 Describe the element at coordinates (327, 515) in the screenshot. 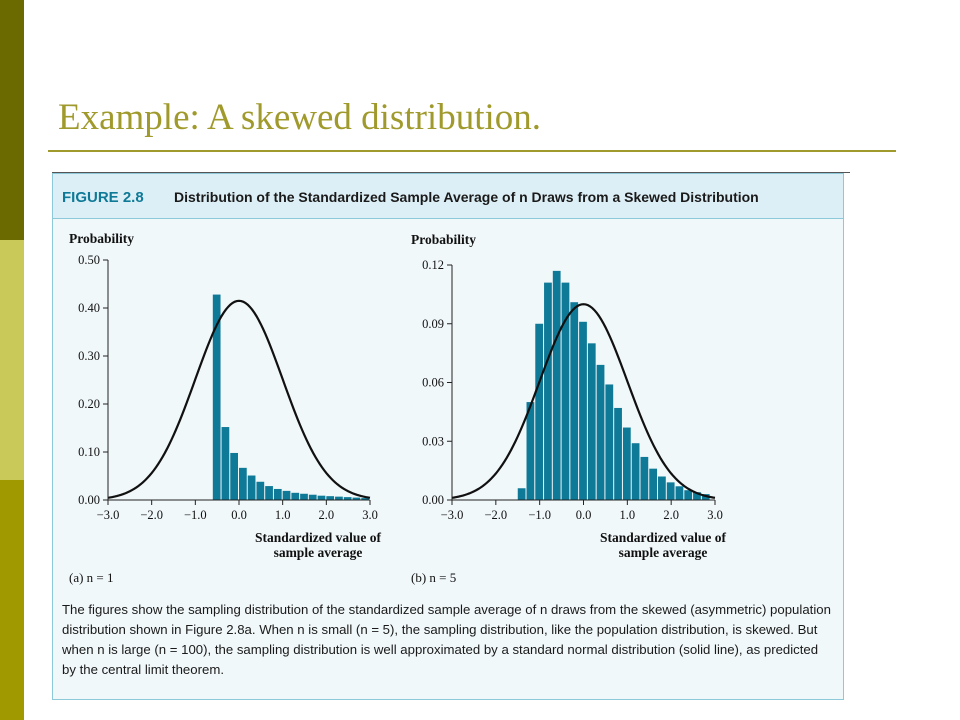

I see `panel-a-x-tick-label: 2.0` at that location.